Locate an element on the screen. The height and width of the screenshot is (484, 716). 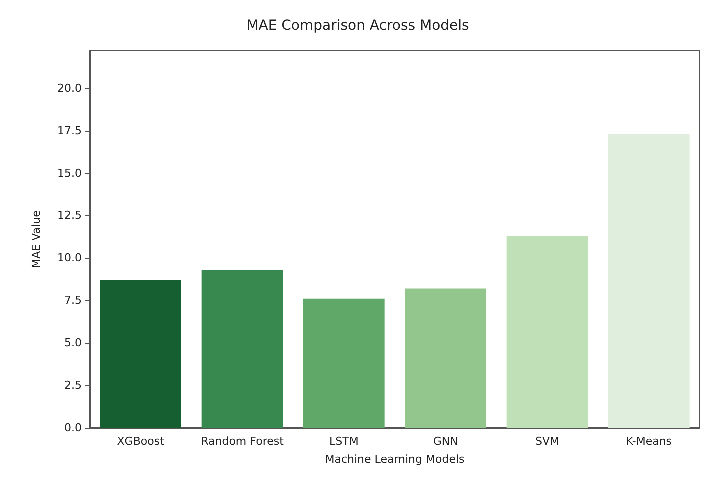
y-tick-label: 10.0 is located at coordinates (70, 258).